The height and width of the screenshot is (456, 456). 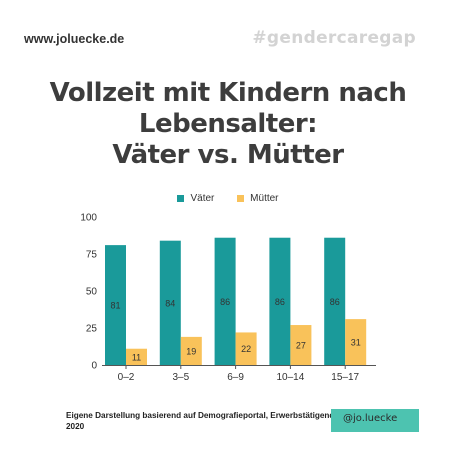 What do you see at coordinates (92, 255) in the screenshot?
I see `y-tick-label: 75` at bounding box center [92, 255].